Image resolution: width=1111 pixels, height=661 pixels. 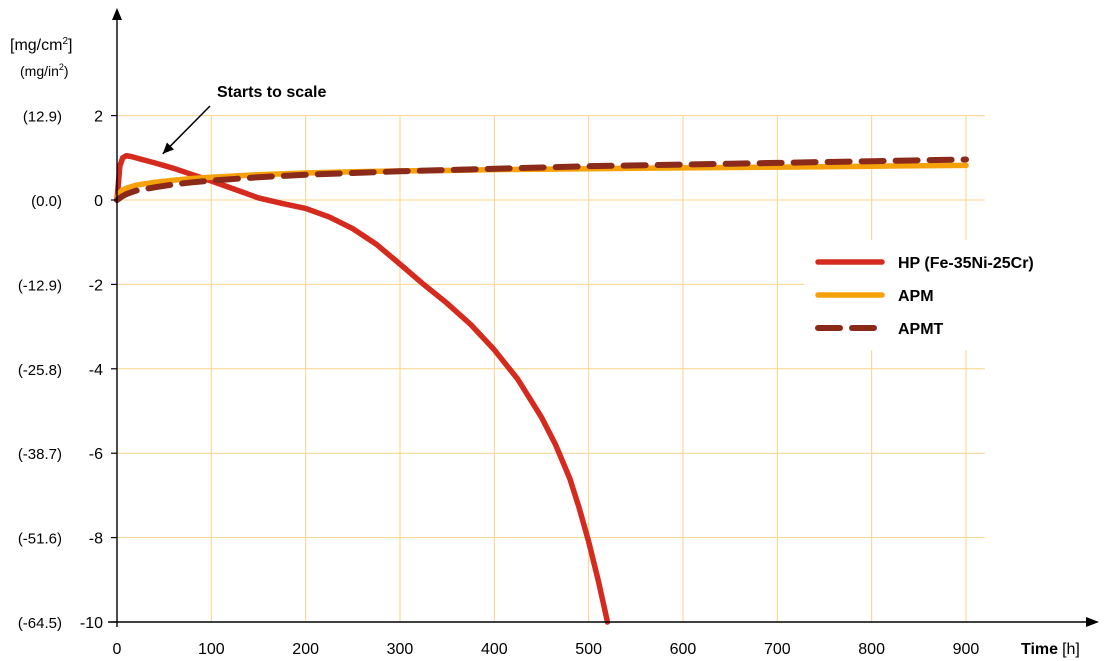 What do you see at coordinates (96, 370) in the screenshot?
I see `y-tick-label: -4` at bounding box center [96, 370].